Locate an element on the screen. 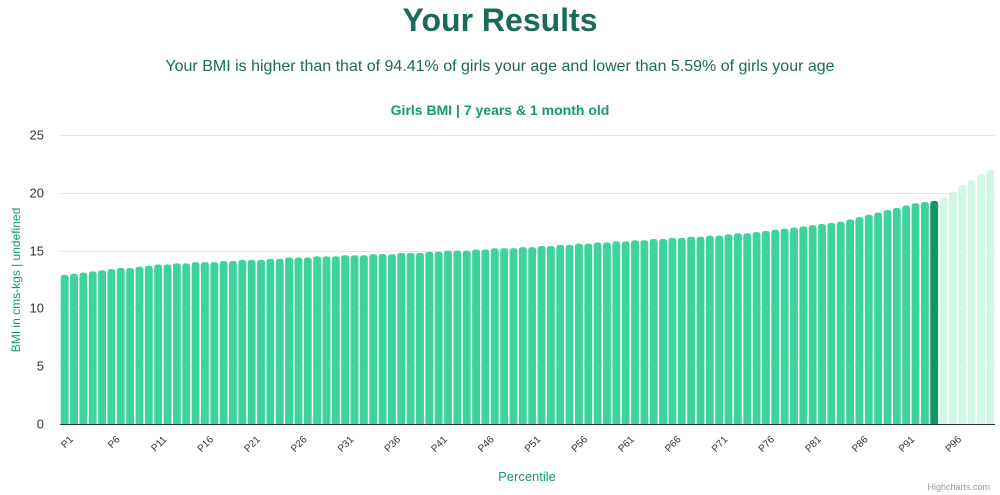 Image resolution: width=1000 pixels, height=495 pixels. bar-P37 is located at coordinates (401, 338).